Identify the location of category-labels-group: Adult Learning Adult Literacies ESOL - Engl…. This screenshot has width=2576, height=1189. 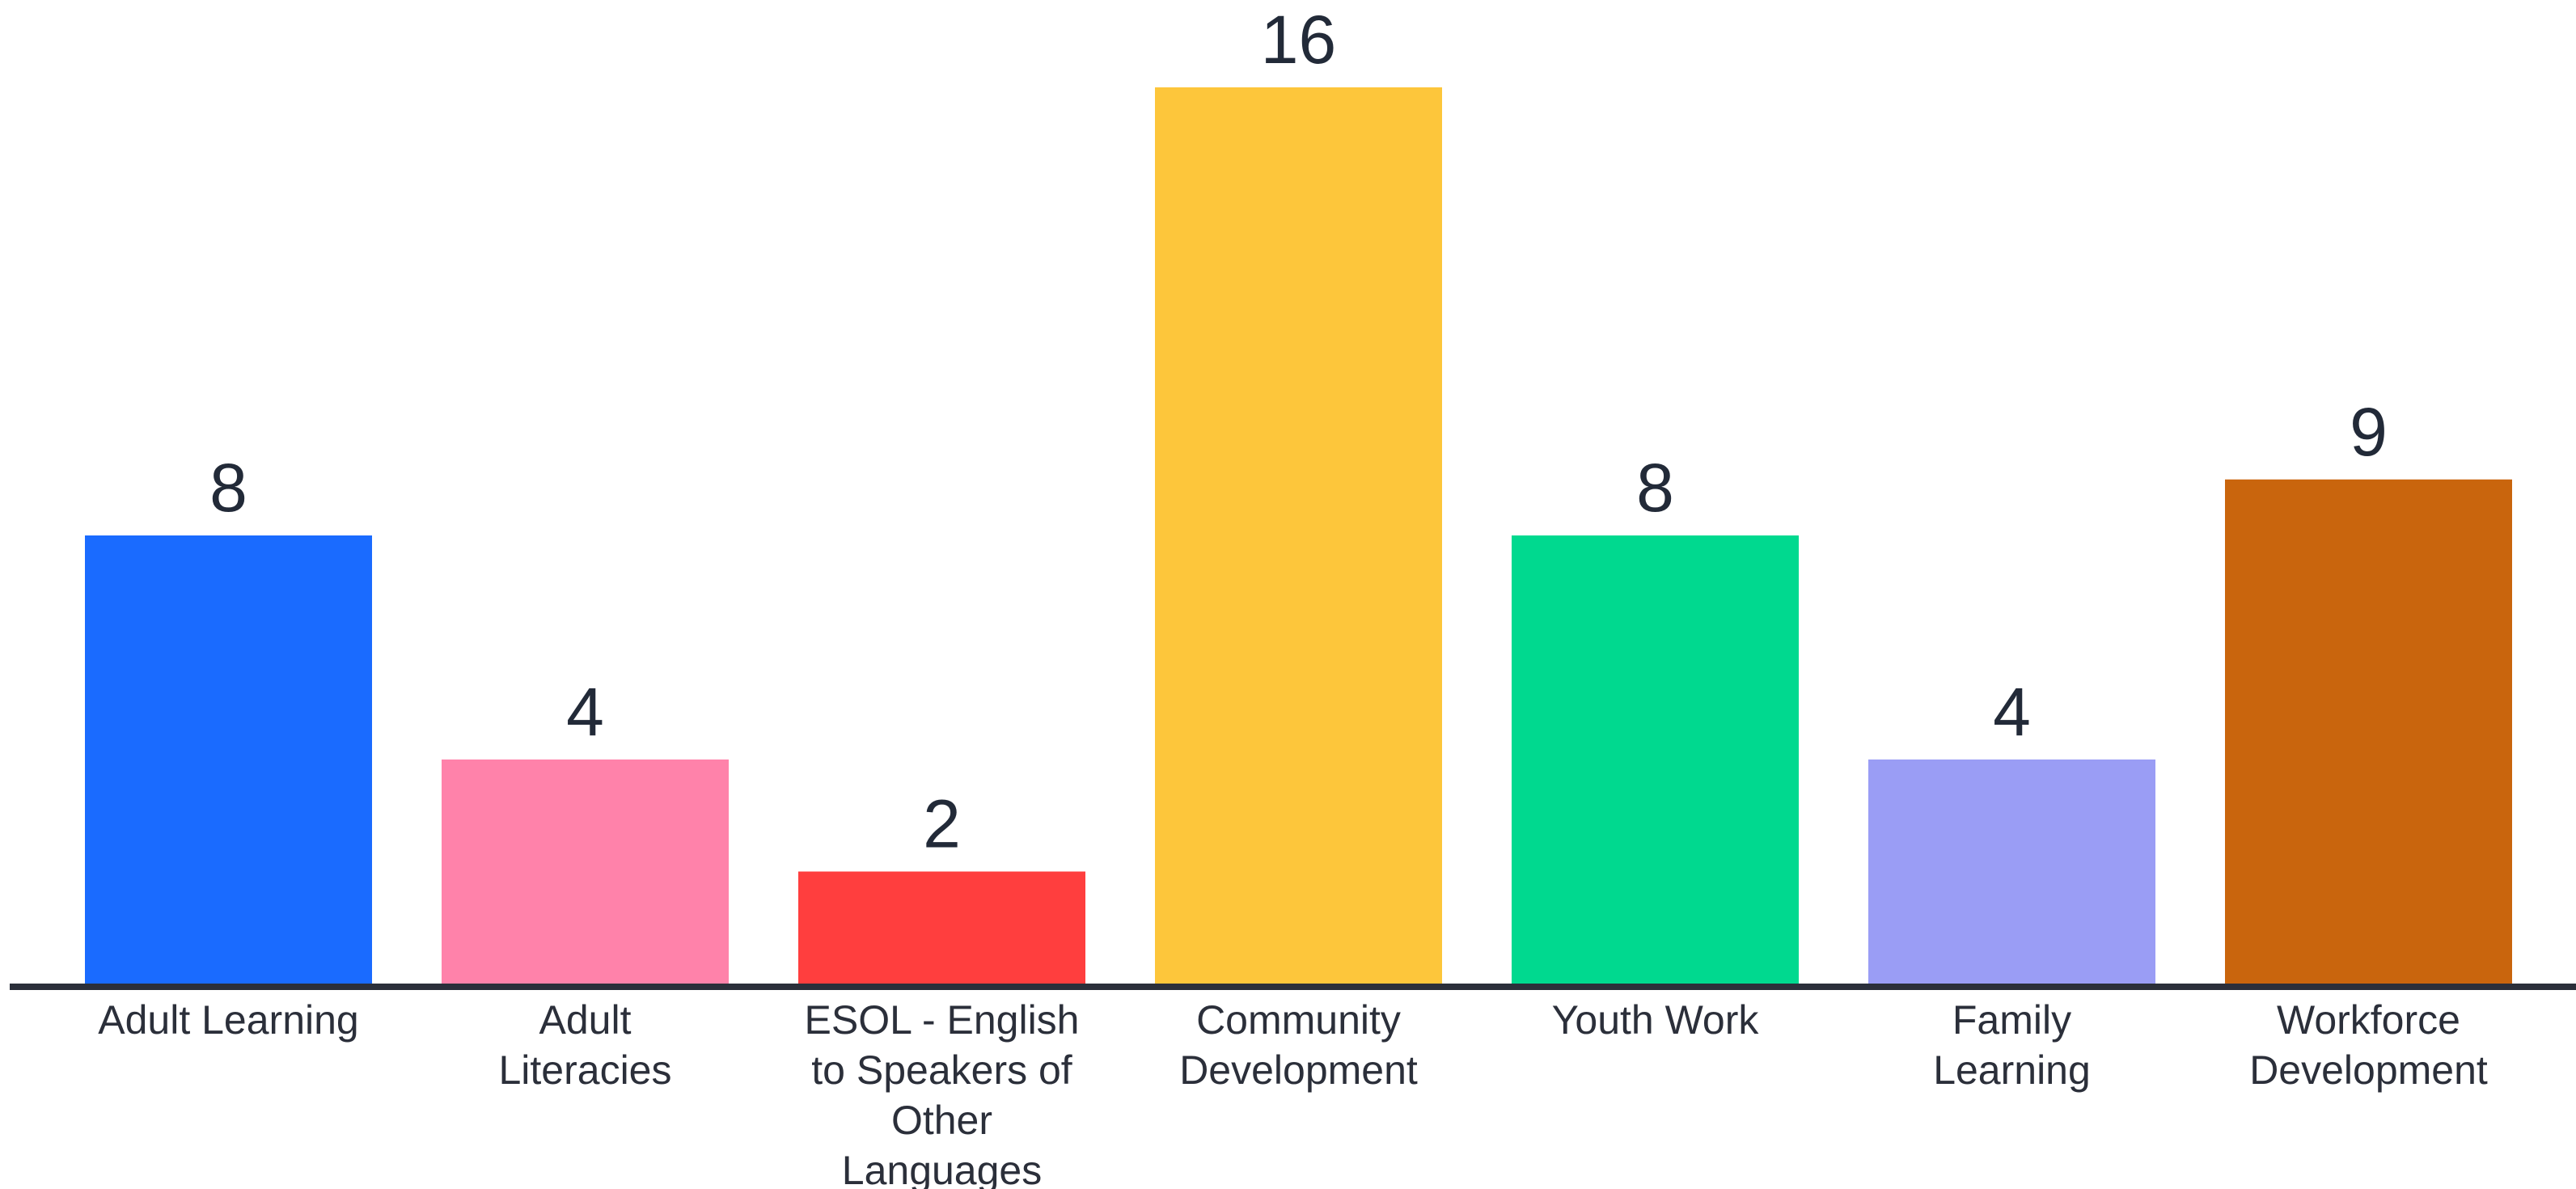
(1293, 1093).